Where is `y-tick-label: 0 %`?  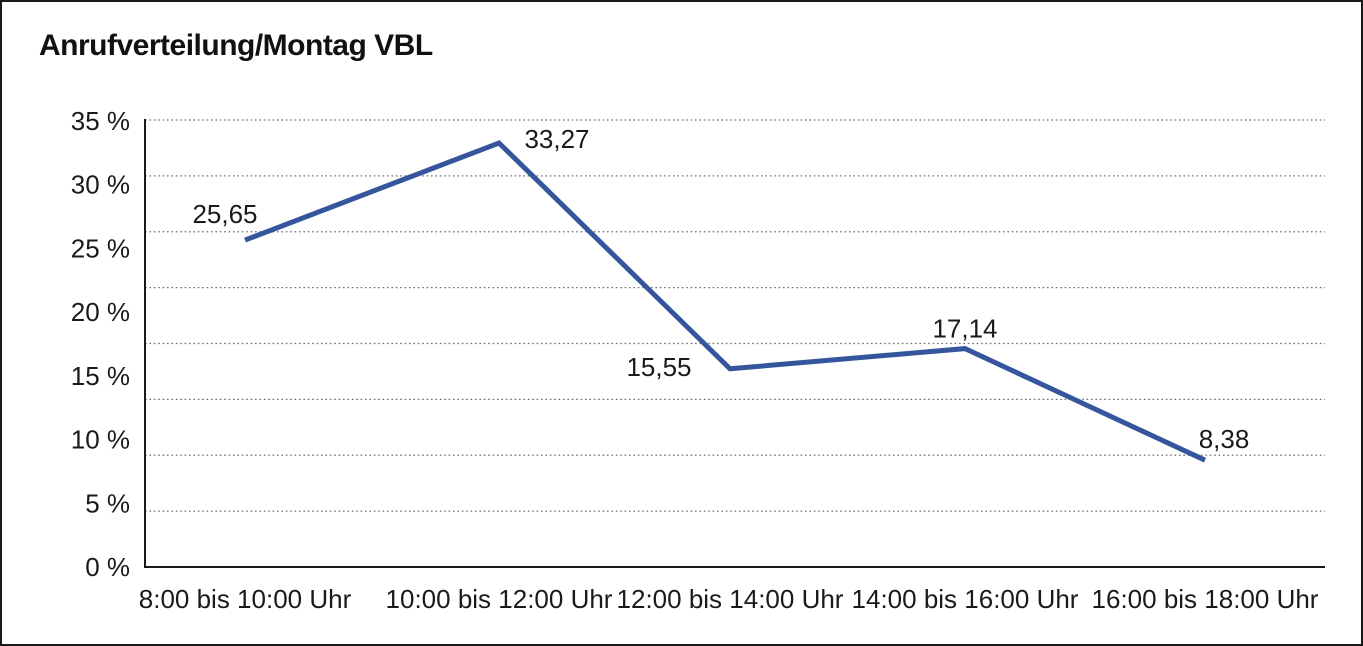
y-tick-label: 0 % is located at coordinates (107, 567).